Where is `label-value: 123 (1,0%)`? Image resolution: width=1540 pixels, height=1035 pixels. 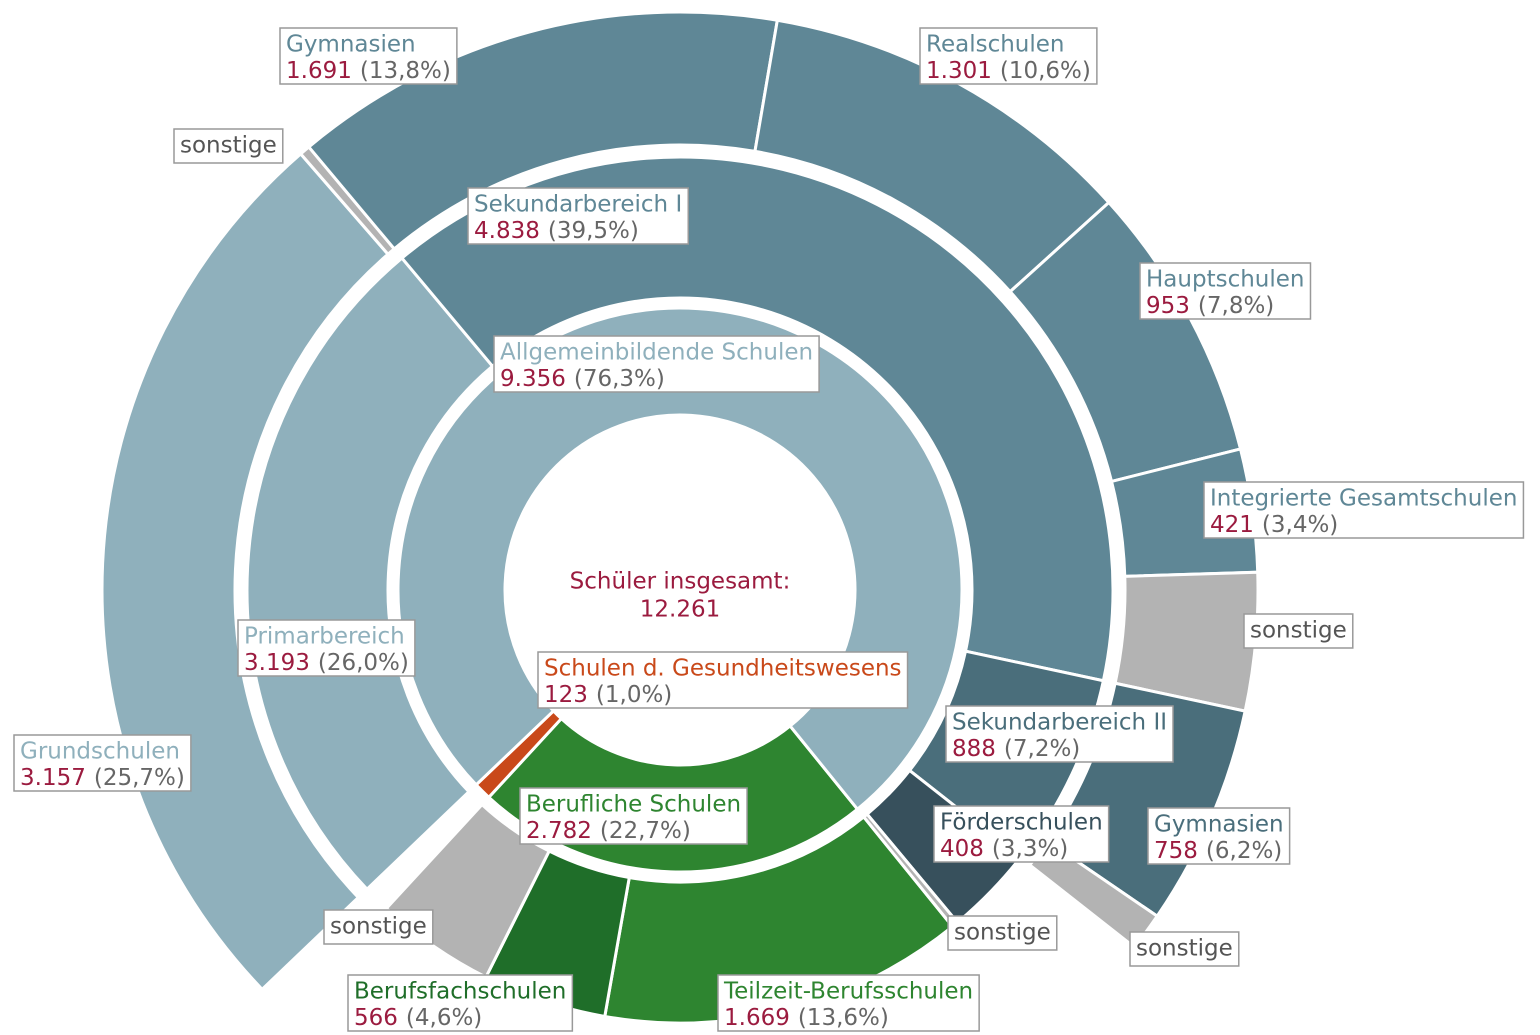 label-value: 123 (1,0%) is located at coordinates (608, 695).